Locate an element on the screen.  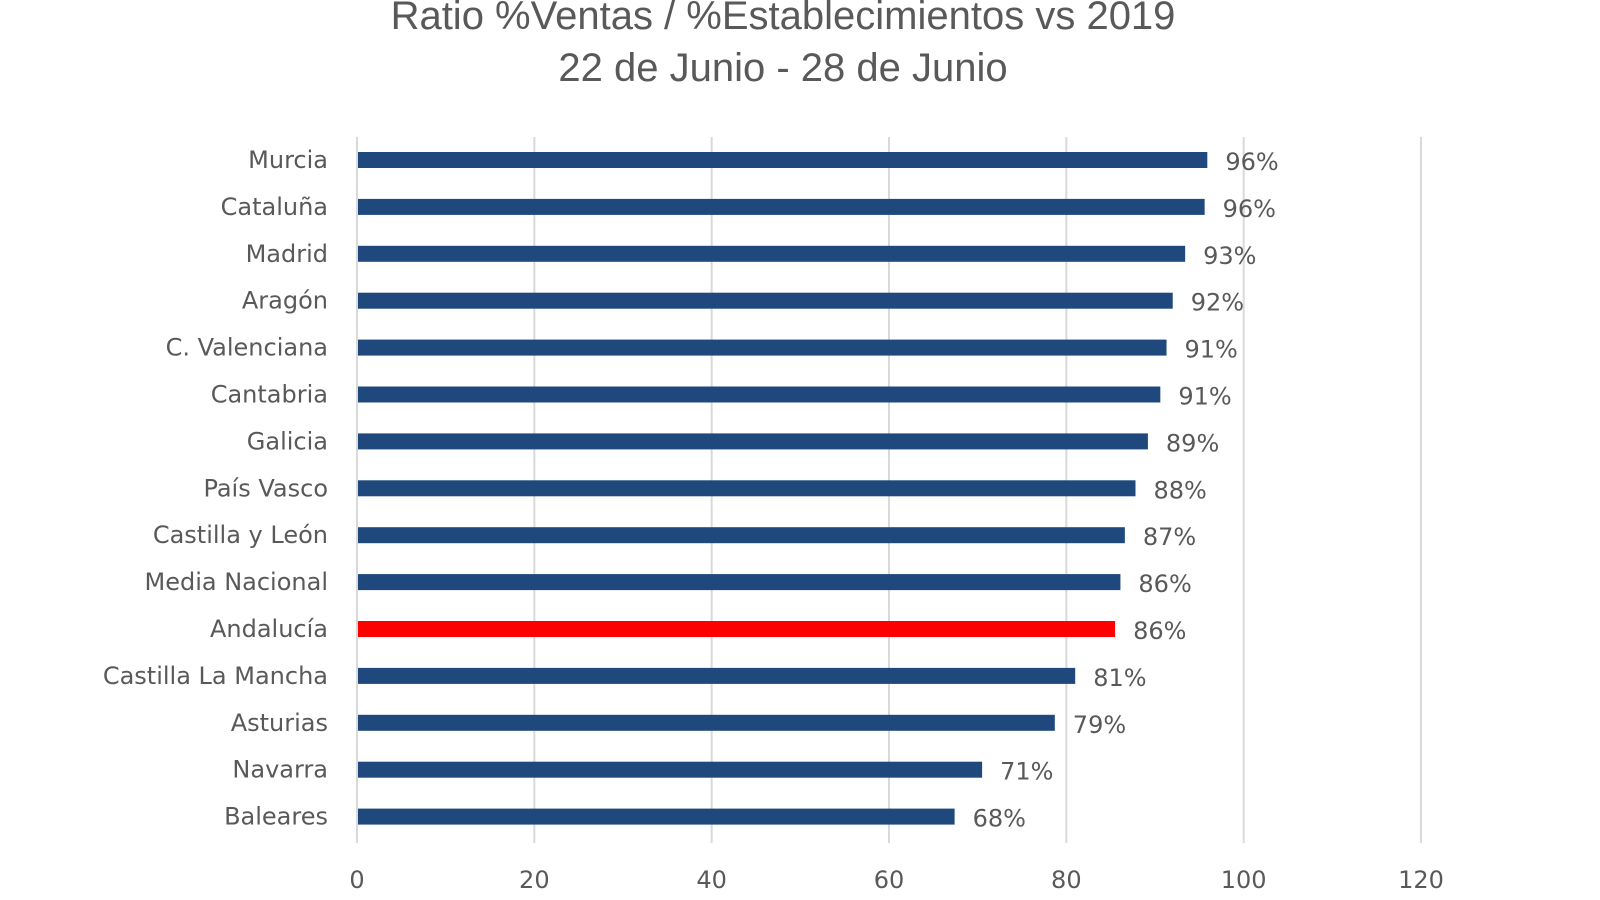
category-label: Baleares is located at coordinates (276, 817).